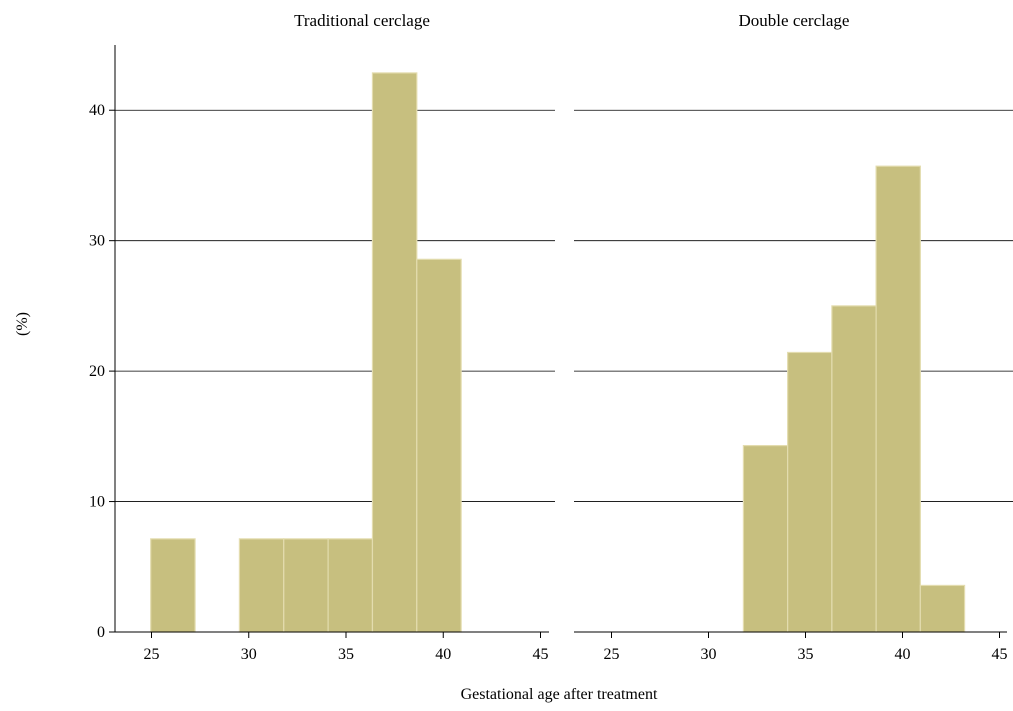  What do you see at coordinates (22, 324) in the screenshot?
I see `y-axis-label: (%)` at bounding box center [22, 324].